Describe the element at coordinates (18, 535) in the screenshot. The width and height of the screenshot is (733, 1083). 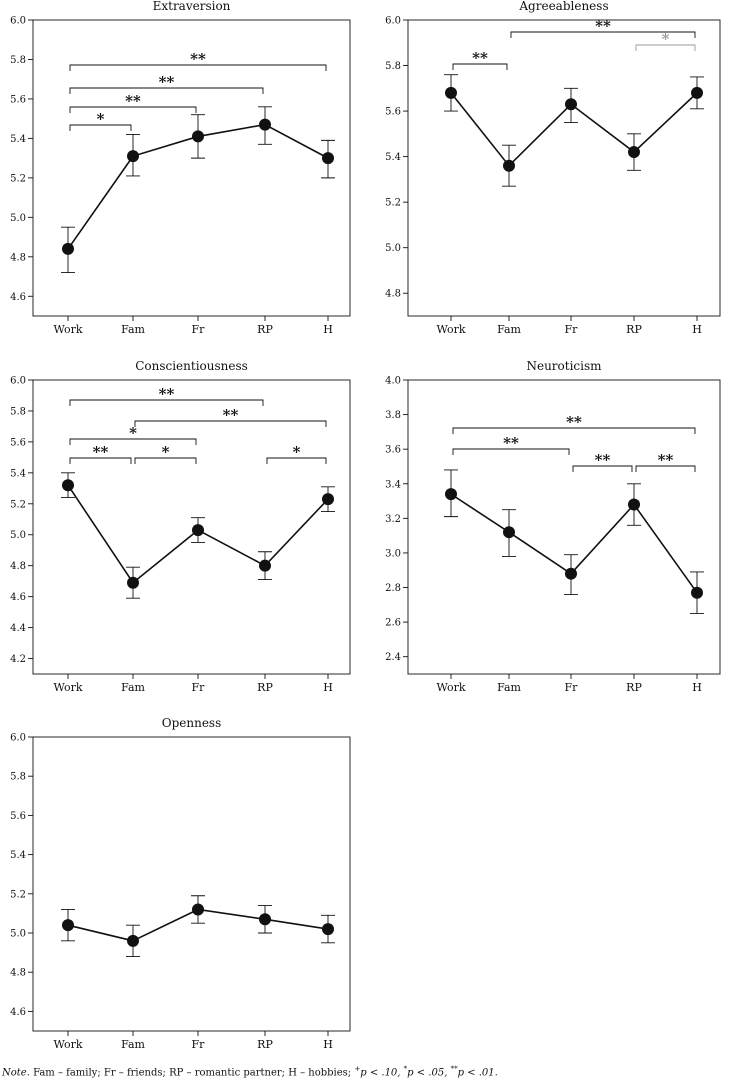
I see `conscientiousness-ytick-label-5.0: 5.0` at that location.